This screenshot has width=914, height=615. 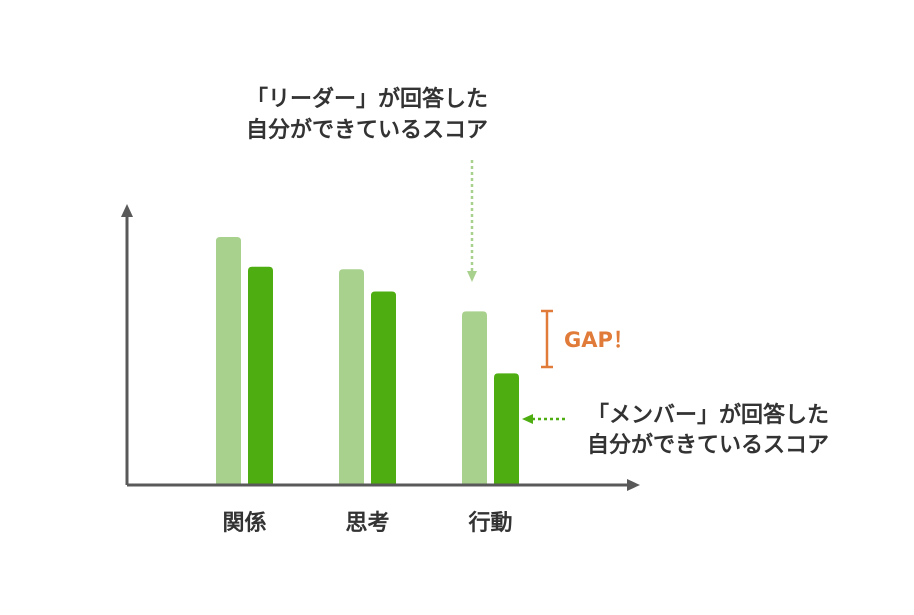 I want to click on member-pointer-arrow-icon, so click(x=527, y=419).